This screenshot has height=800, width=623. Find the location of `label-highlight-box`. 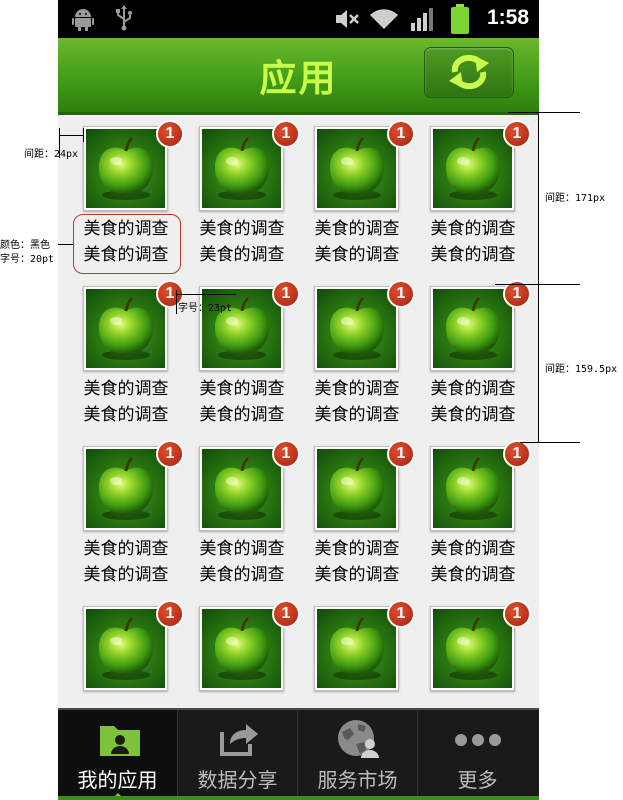

label-highlight-box is located at coordinates (127, 244).